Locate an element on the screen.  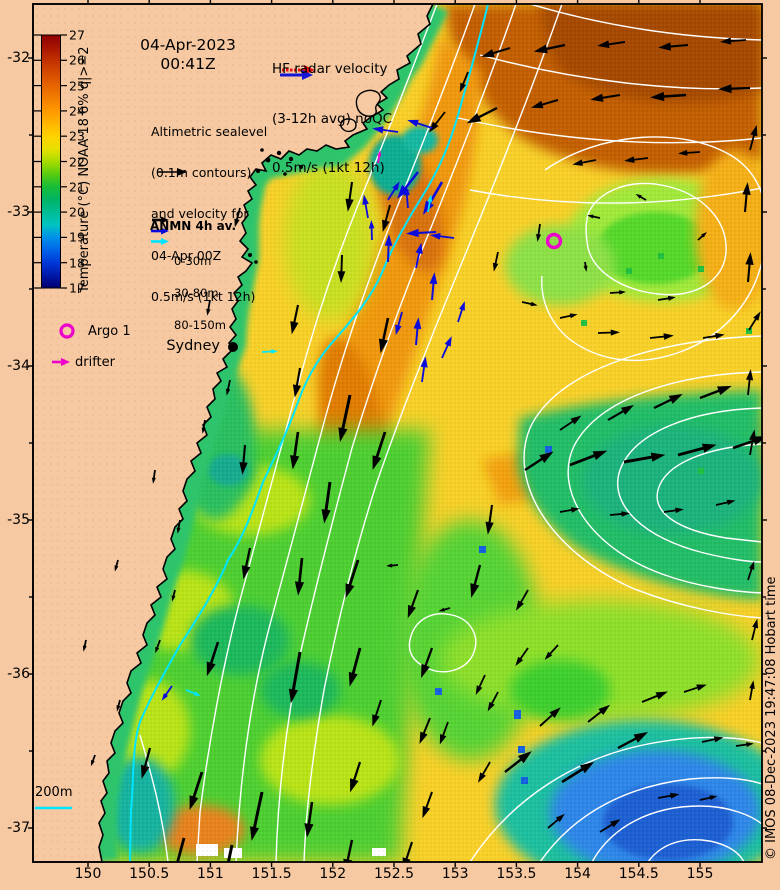
colorbar-tick-label: 26 is located at coordinates (77, 60).